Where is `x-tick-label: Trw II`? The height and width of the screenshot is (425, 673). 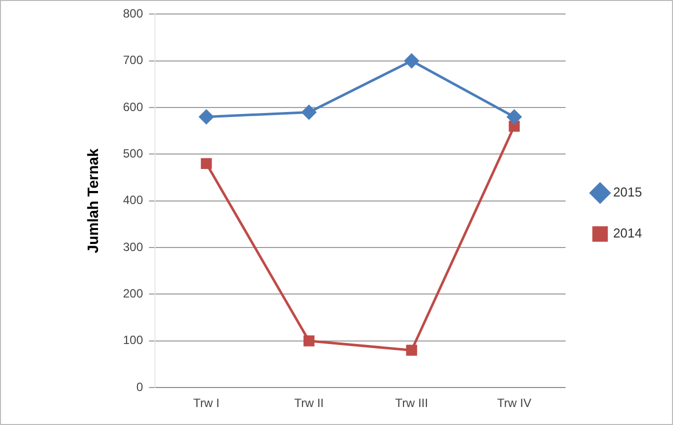 x-tick-label: Trw II is located at coordinates (309, 403).